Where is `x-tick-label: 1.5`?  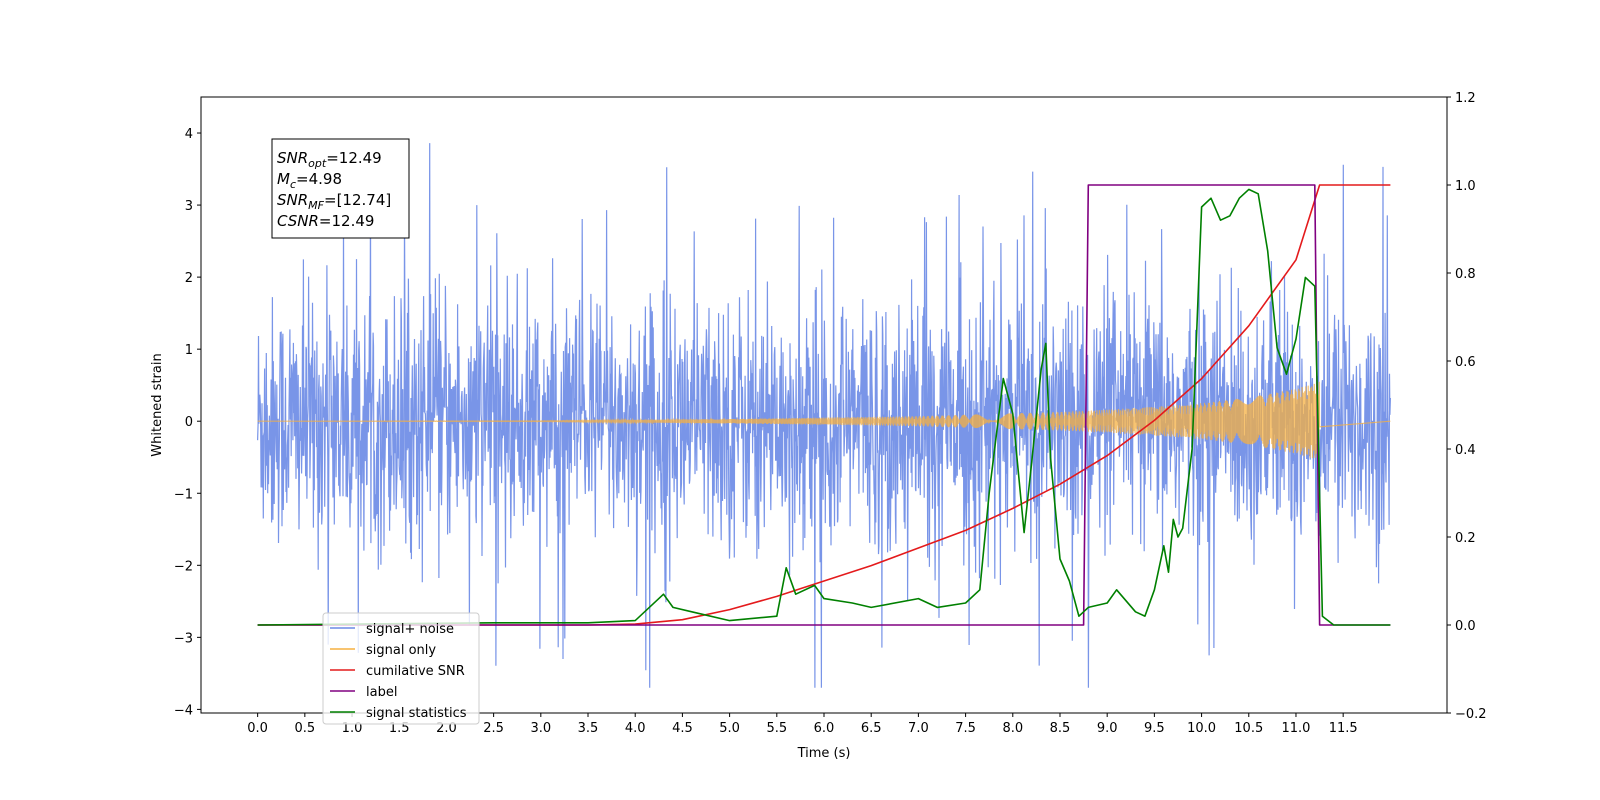
x-tick-label: 1.5 is located at coordinates (399, 728).